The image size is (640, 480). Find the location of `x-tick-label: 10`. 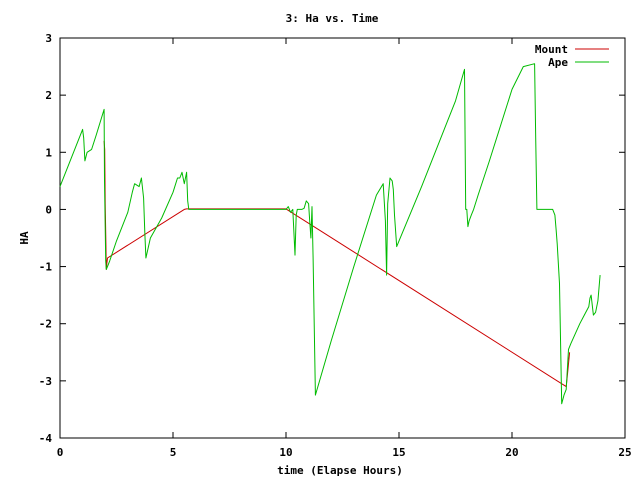

x-tick-label: 10 is located at coordinates (285, 452).